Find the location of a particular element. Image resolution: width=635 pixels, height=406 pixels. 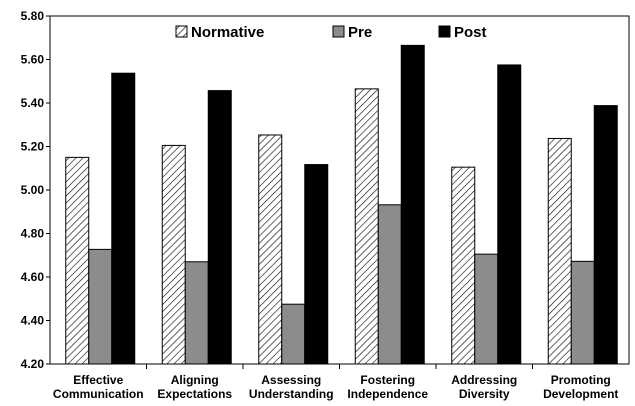

x-category-label: Addressing is located at coordinates (484, 380).